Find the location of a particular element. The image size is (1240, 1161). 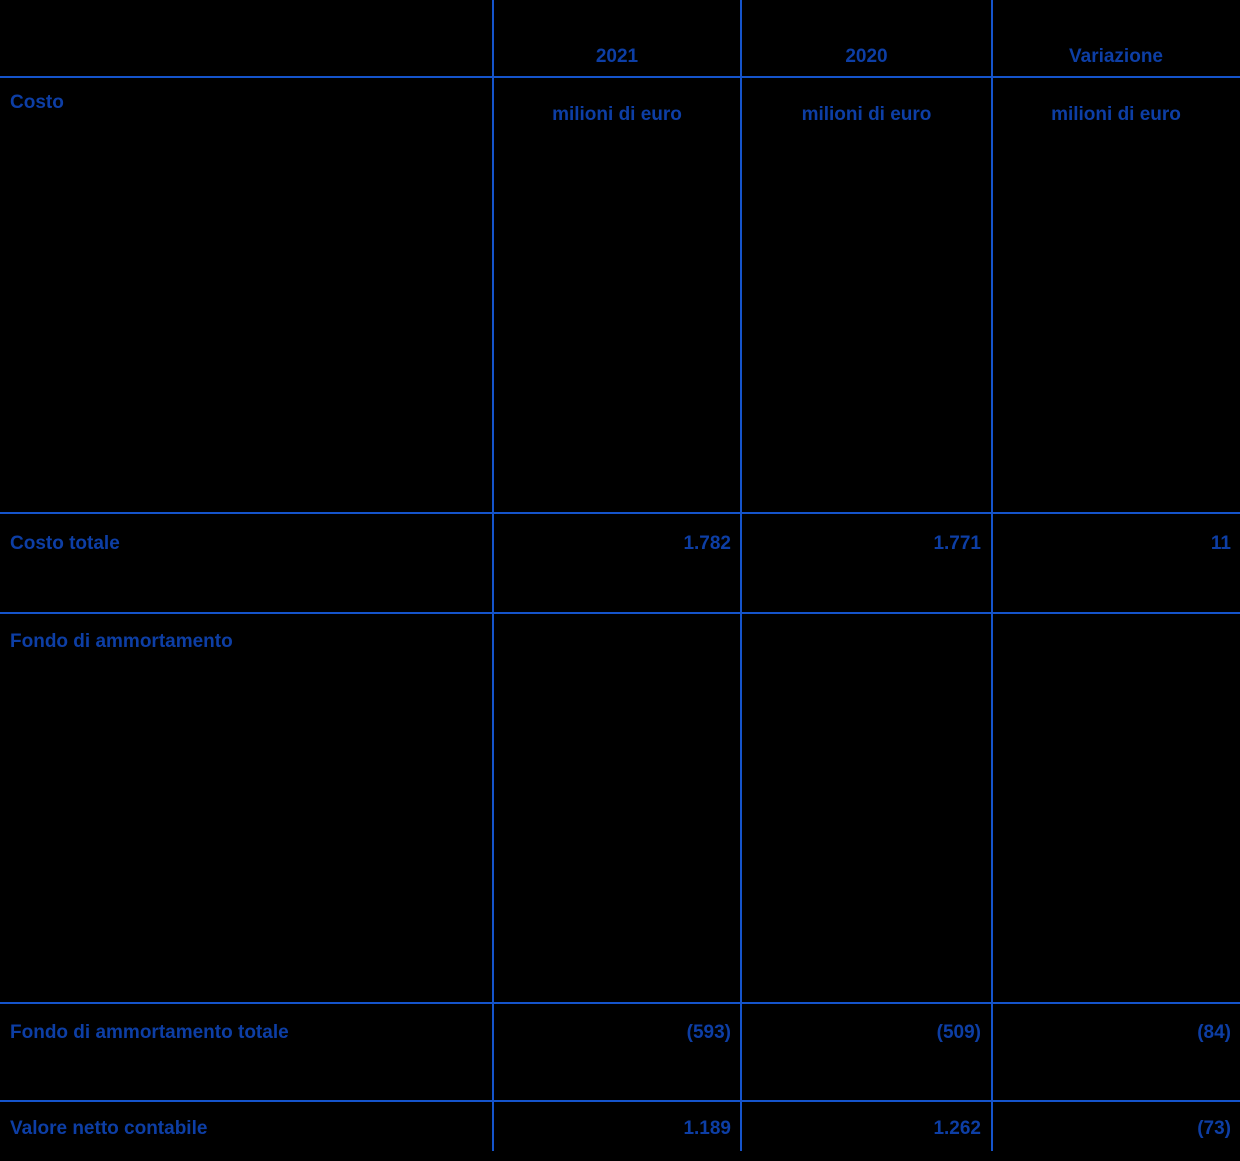

column-header-2021: 2021 milioni di euro is located at coordinates (617, 79).